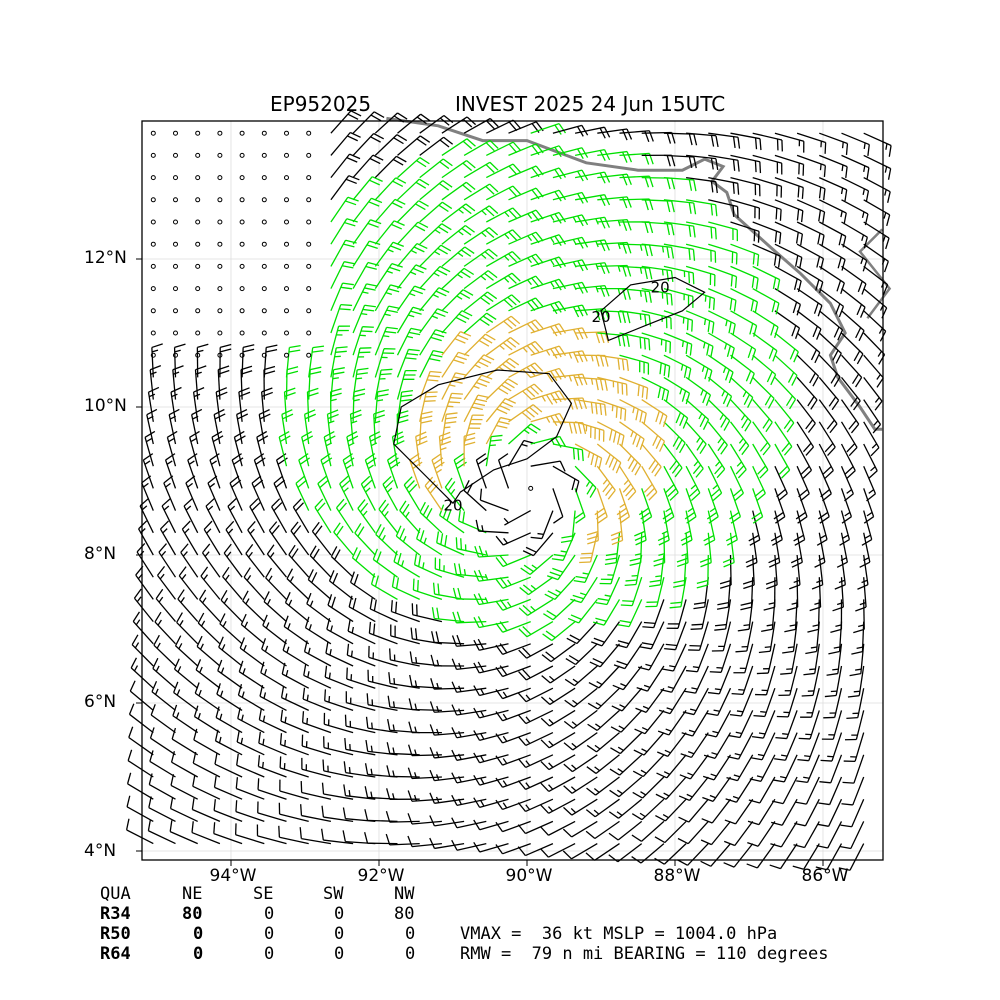 The image size is (1000, 1000). I want to click on radii-header-qua: QUA, so click(115, 894).